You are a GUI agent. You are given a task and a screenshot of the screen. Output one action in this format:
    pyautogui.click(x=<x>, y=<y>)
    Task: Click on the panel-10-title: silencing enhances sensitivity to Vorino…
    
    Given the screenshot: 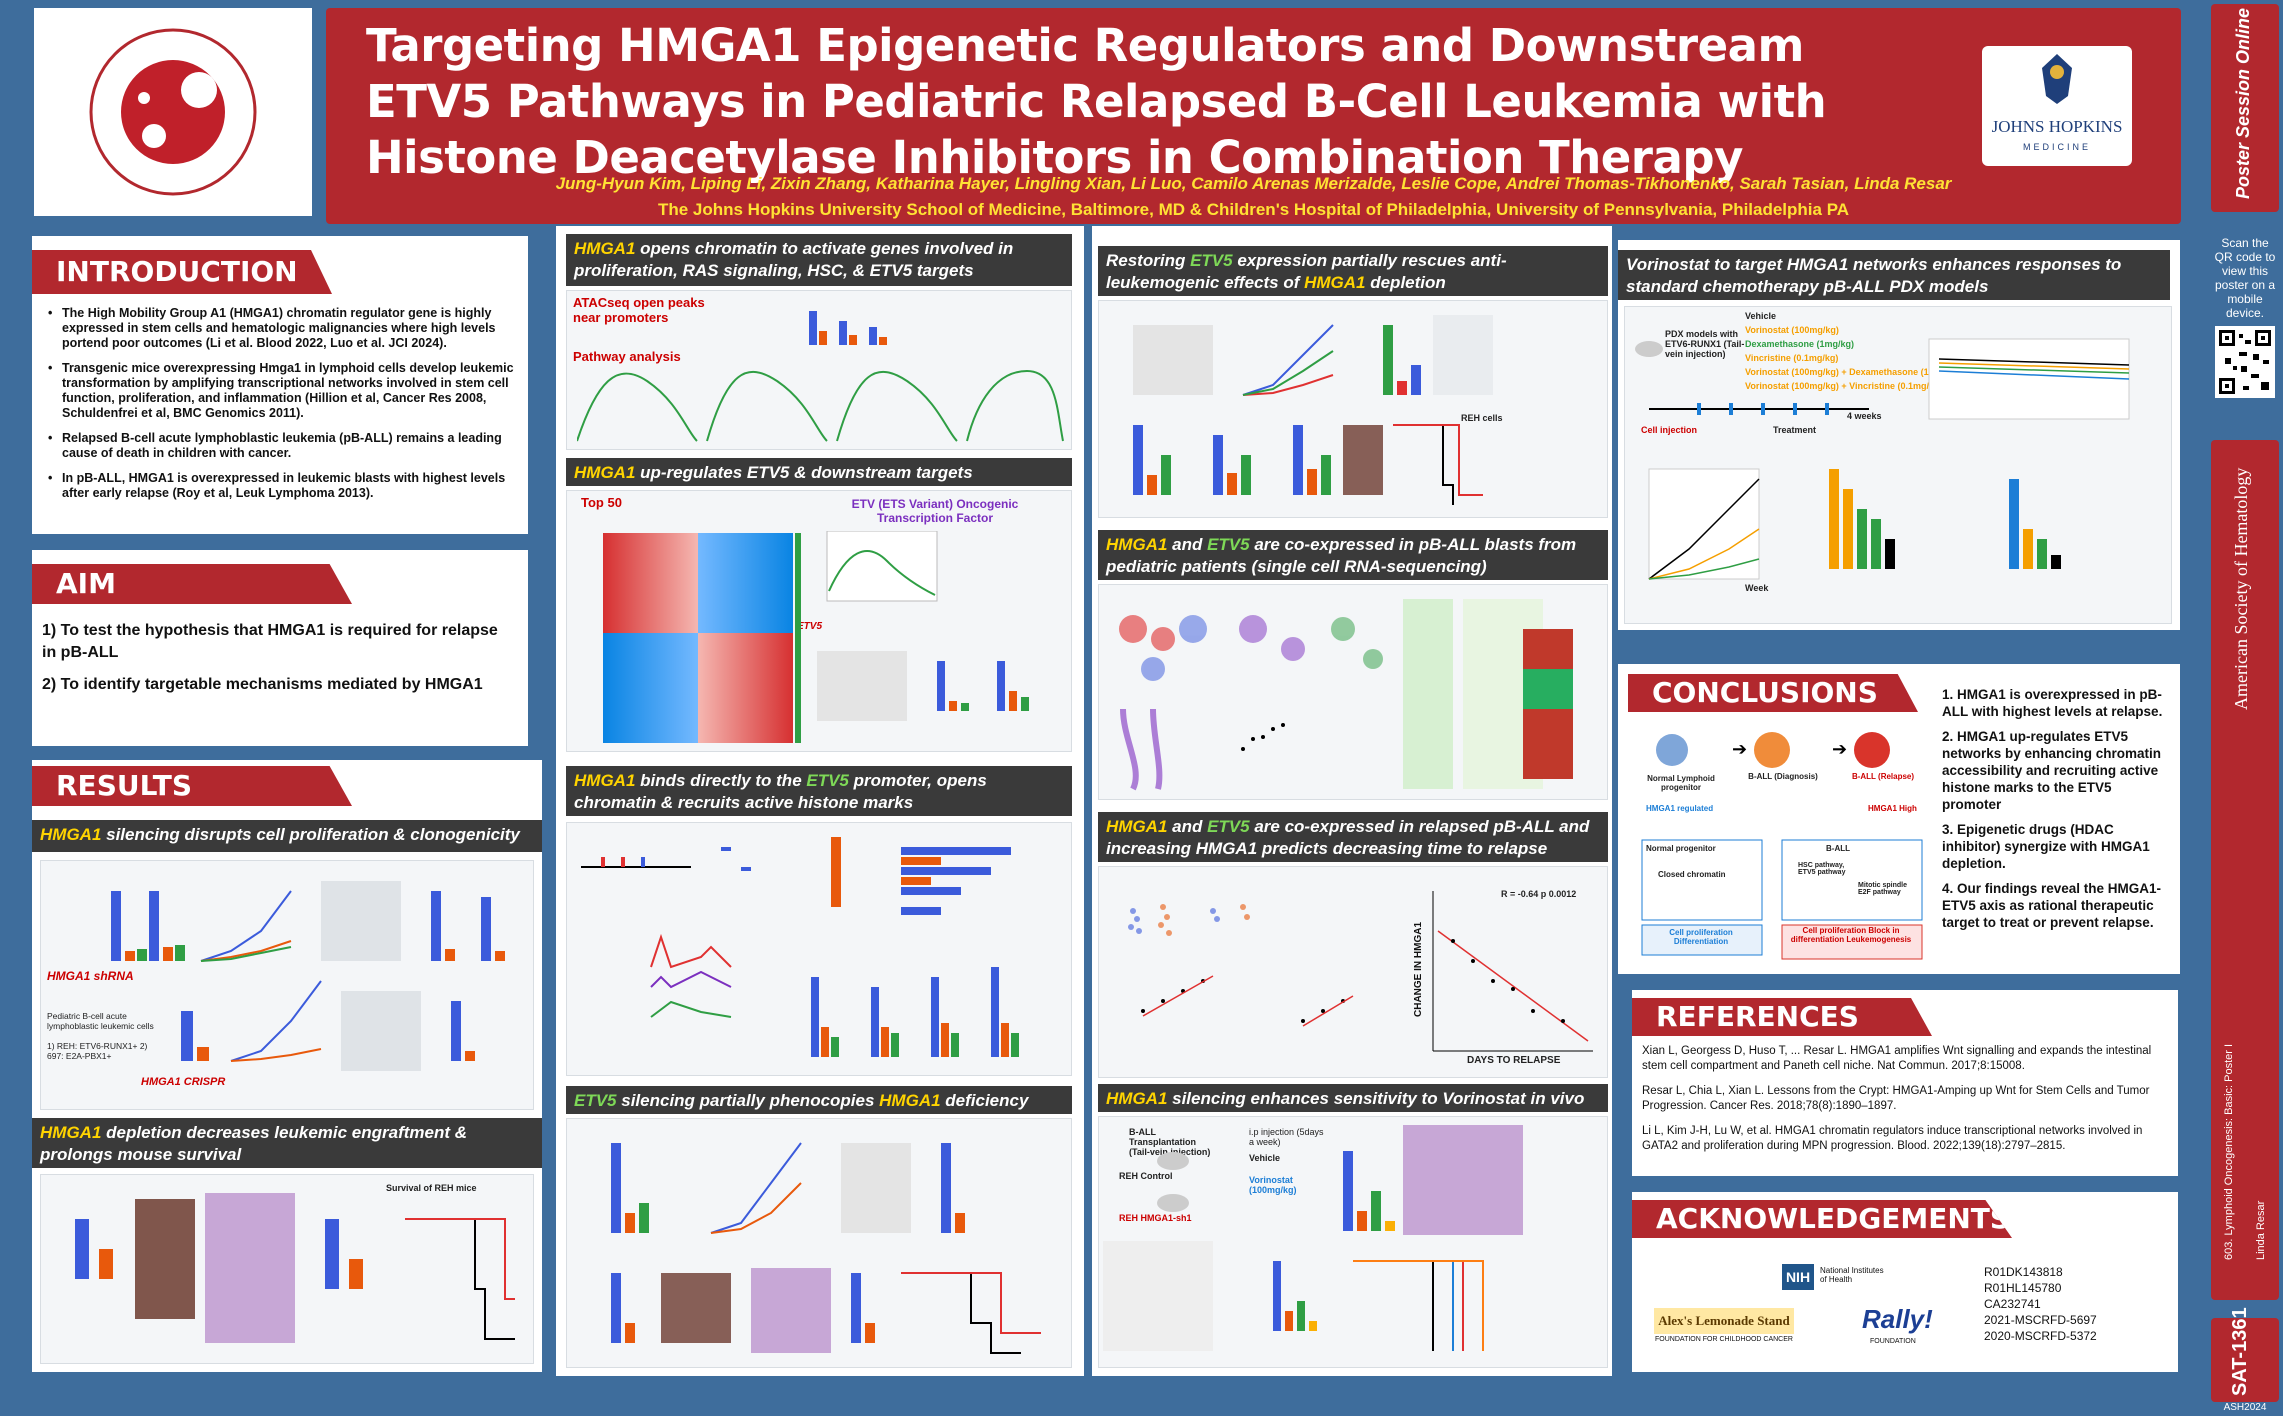 What is the action you would take?
    pyautogui.click(x=1349, y=1098)
    